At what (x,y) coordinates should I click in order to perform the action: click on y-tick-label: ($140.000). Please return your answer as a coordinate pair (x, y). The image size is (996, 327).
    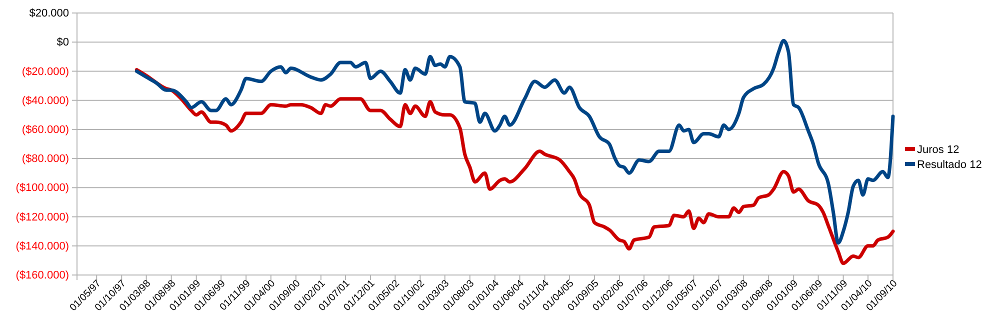
    Looking at the image, I should click on (42, 246).